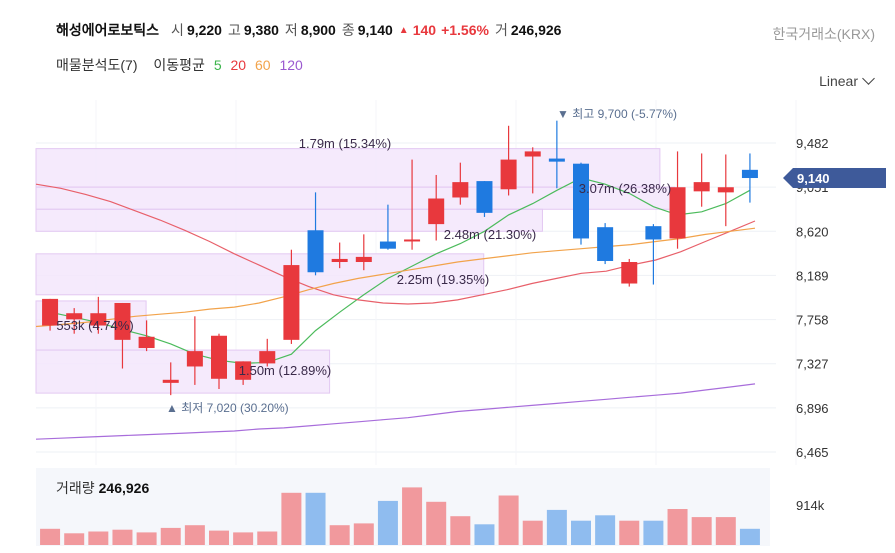  What do you see at coordinates (108, 30) in the screenshot?
I see `stock-name: 해성에어로보틱스` at bounding box center [108, 30].